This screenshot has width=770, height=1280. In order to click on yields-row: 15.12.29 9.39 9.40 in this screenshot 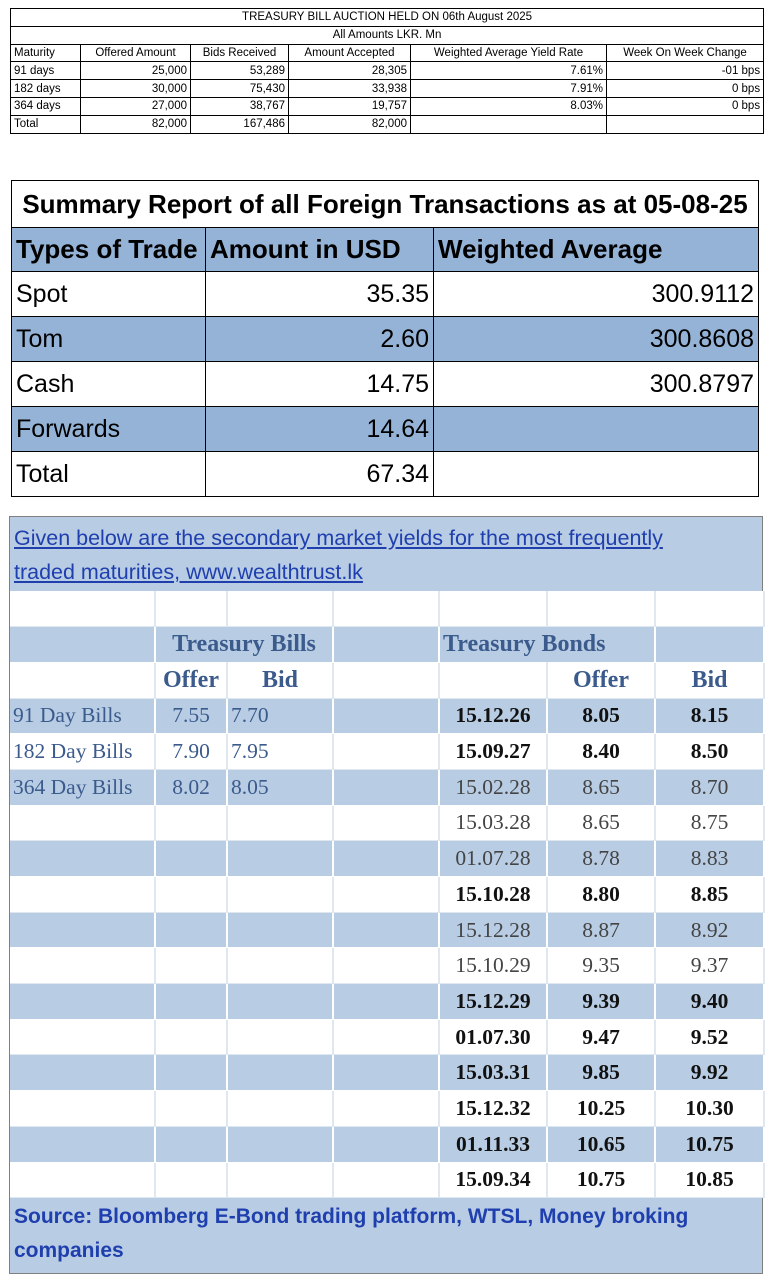, I will do `click(387, 1001)`.